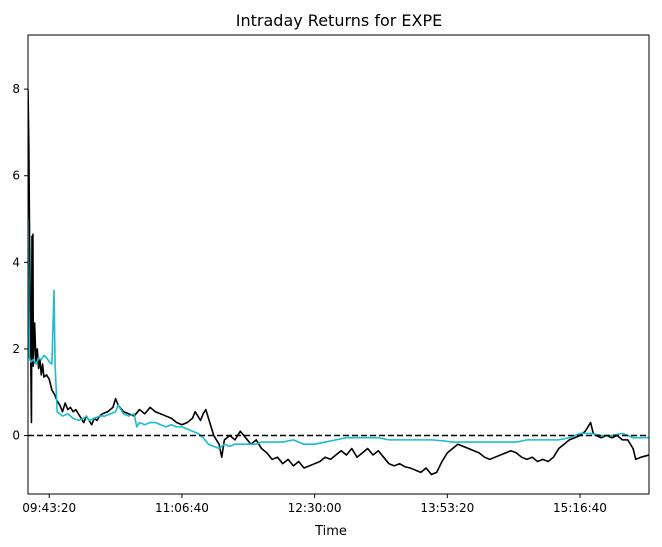 The width and height of the screenshot is (662, 547). Describe the element at coordinates (315, 508) in the screenshot. I see `x-tick-label: 12:30:00` at that location.